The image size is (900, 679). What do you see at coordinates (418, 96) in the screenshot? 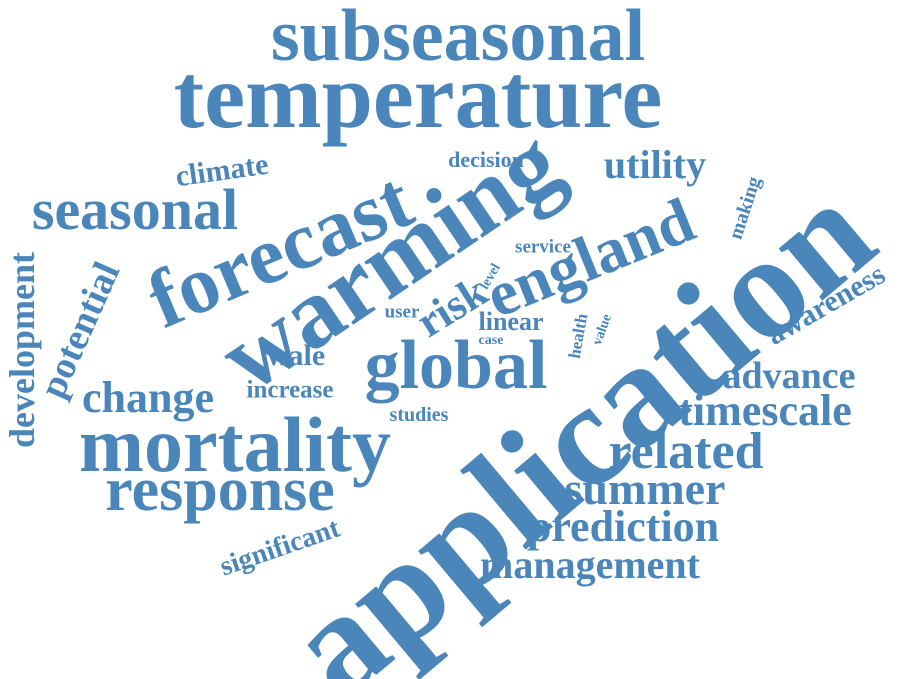
I see `word-temperature: temperature` at bounding box center [418, 96].